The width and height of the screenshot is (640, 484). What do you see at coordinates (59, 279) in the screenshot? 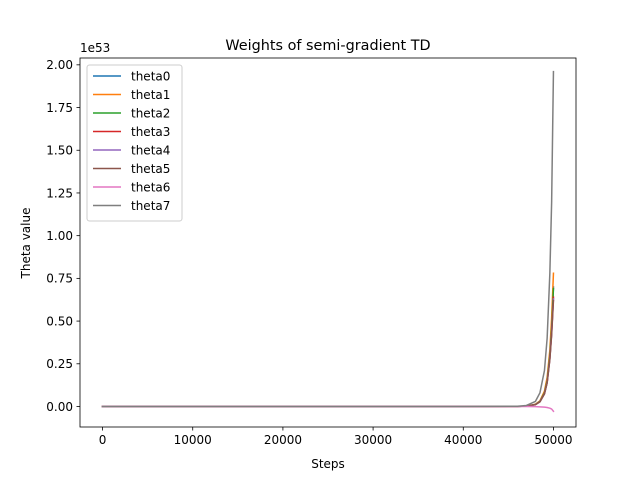
I see `y-tick-label: 0.75` at bounding box center [59, 279].